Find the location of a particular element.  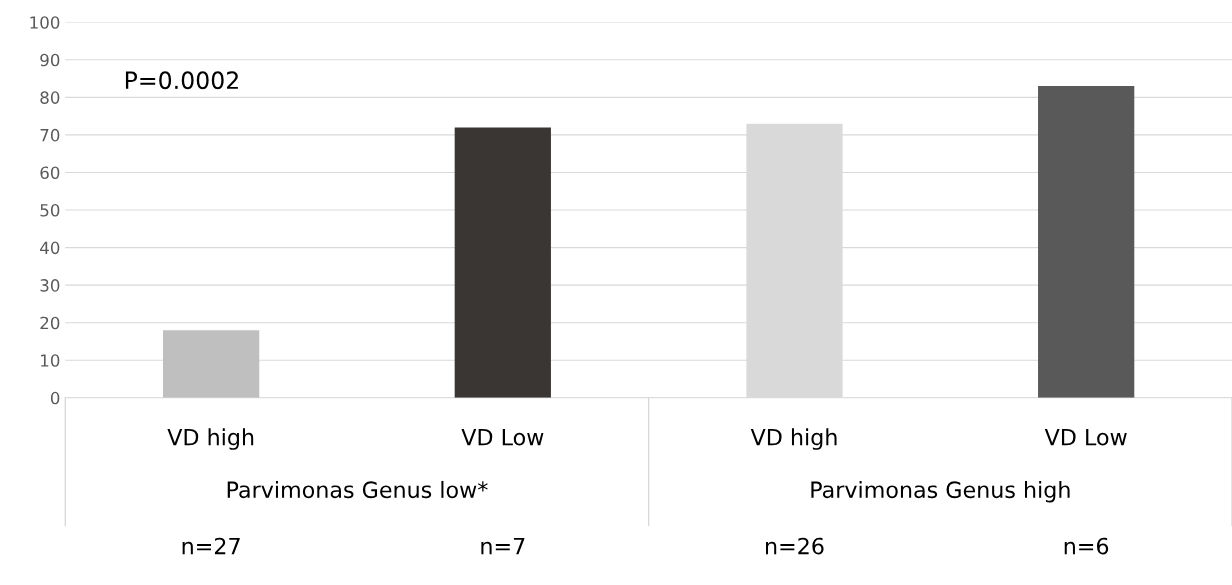

y-tick-label: 60 is located at coordinates (50, 173).